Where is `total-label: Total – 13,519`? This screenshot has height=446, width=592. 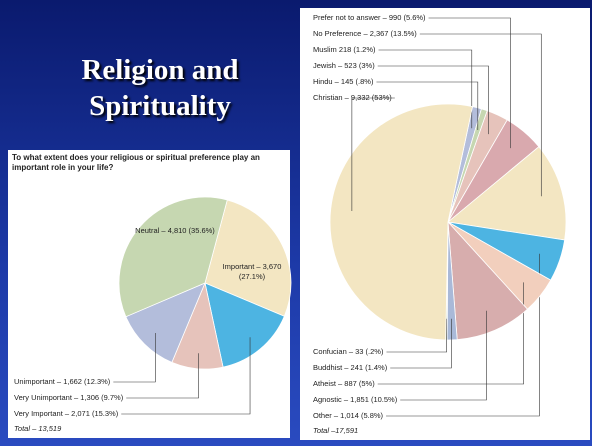 total-label: Total – 13,519 is located at coordinates (38, 428).